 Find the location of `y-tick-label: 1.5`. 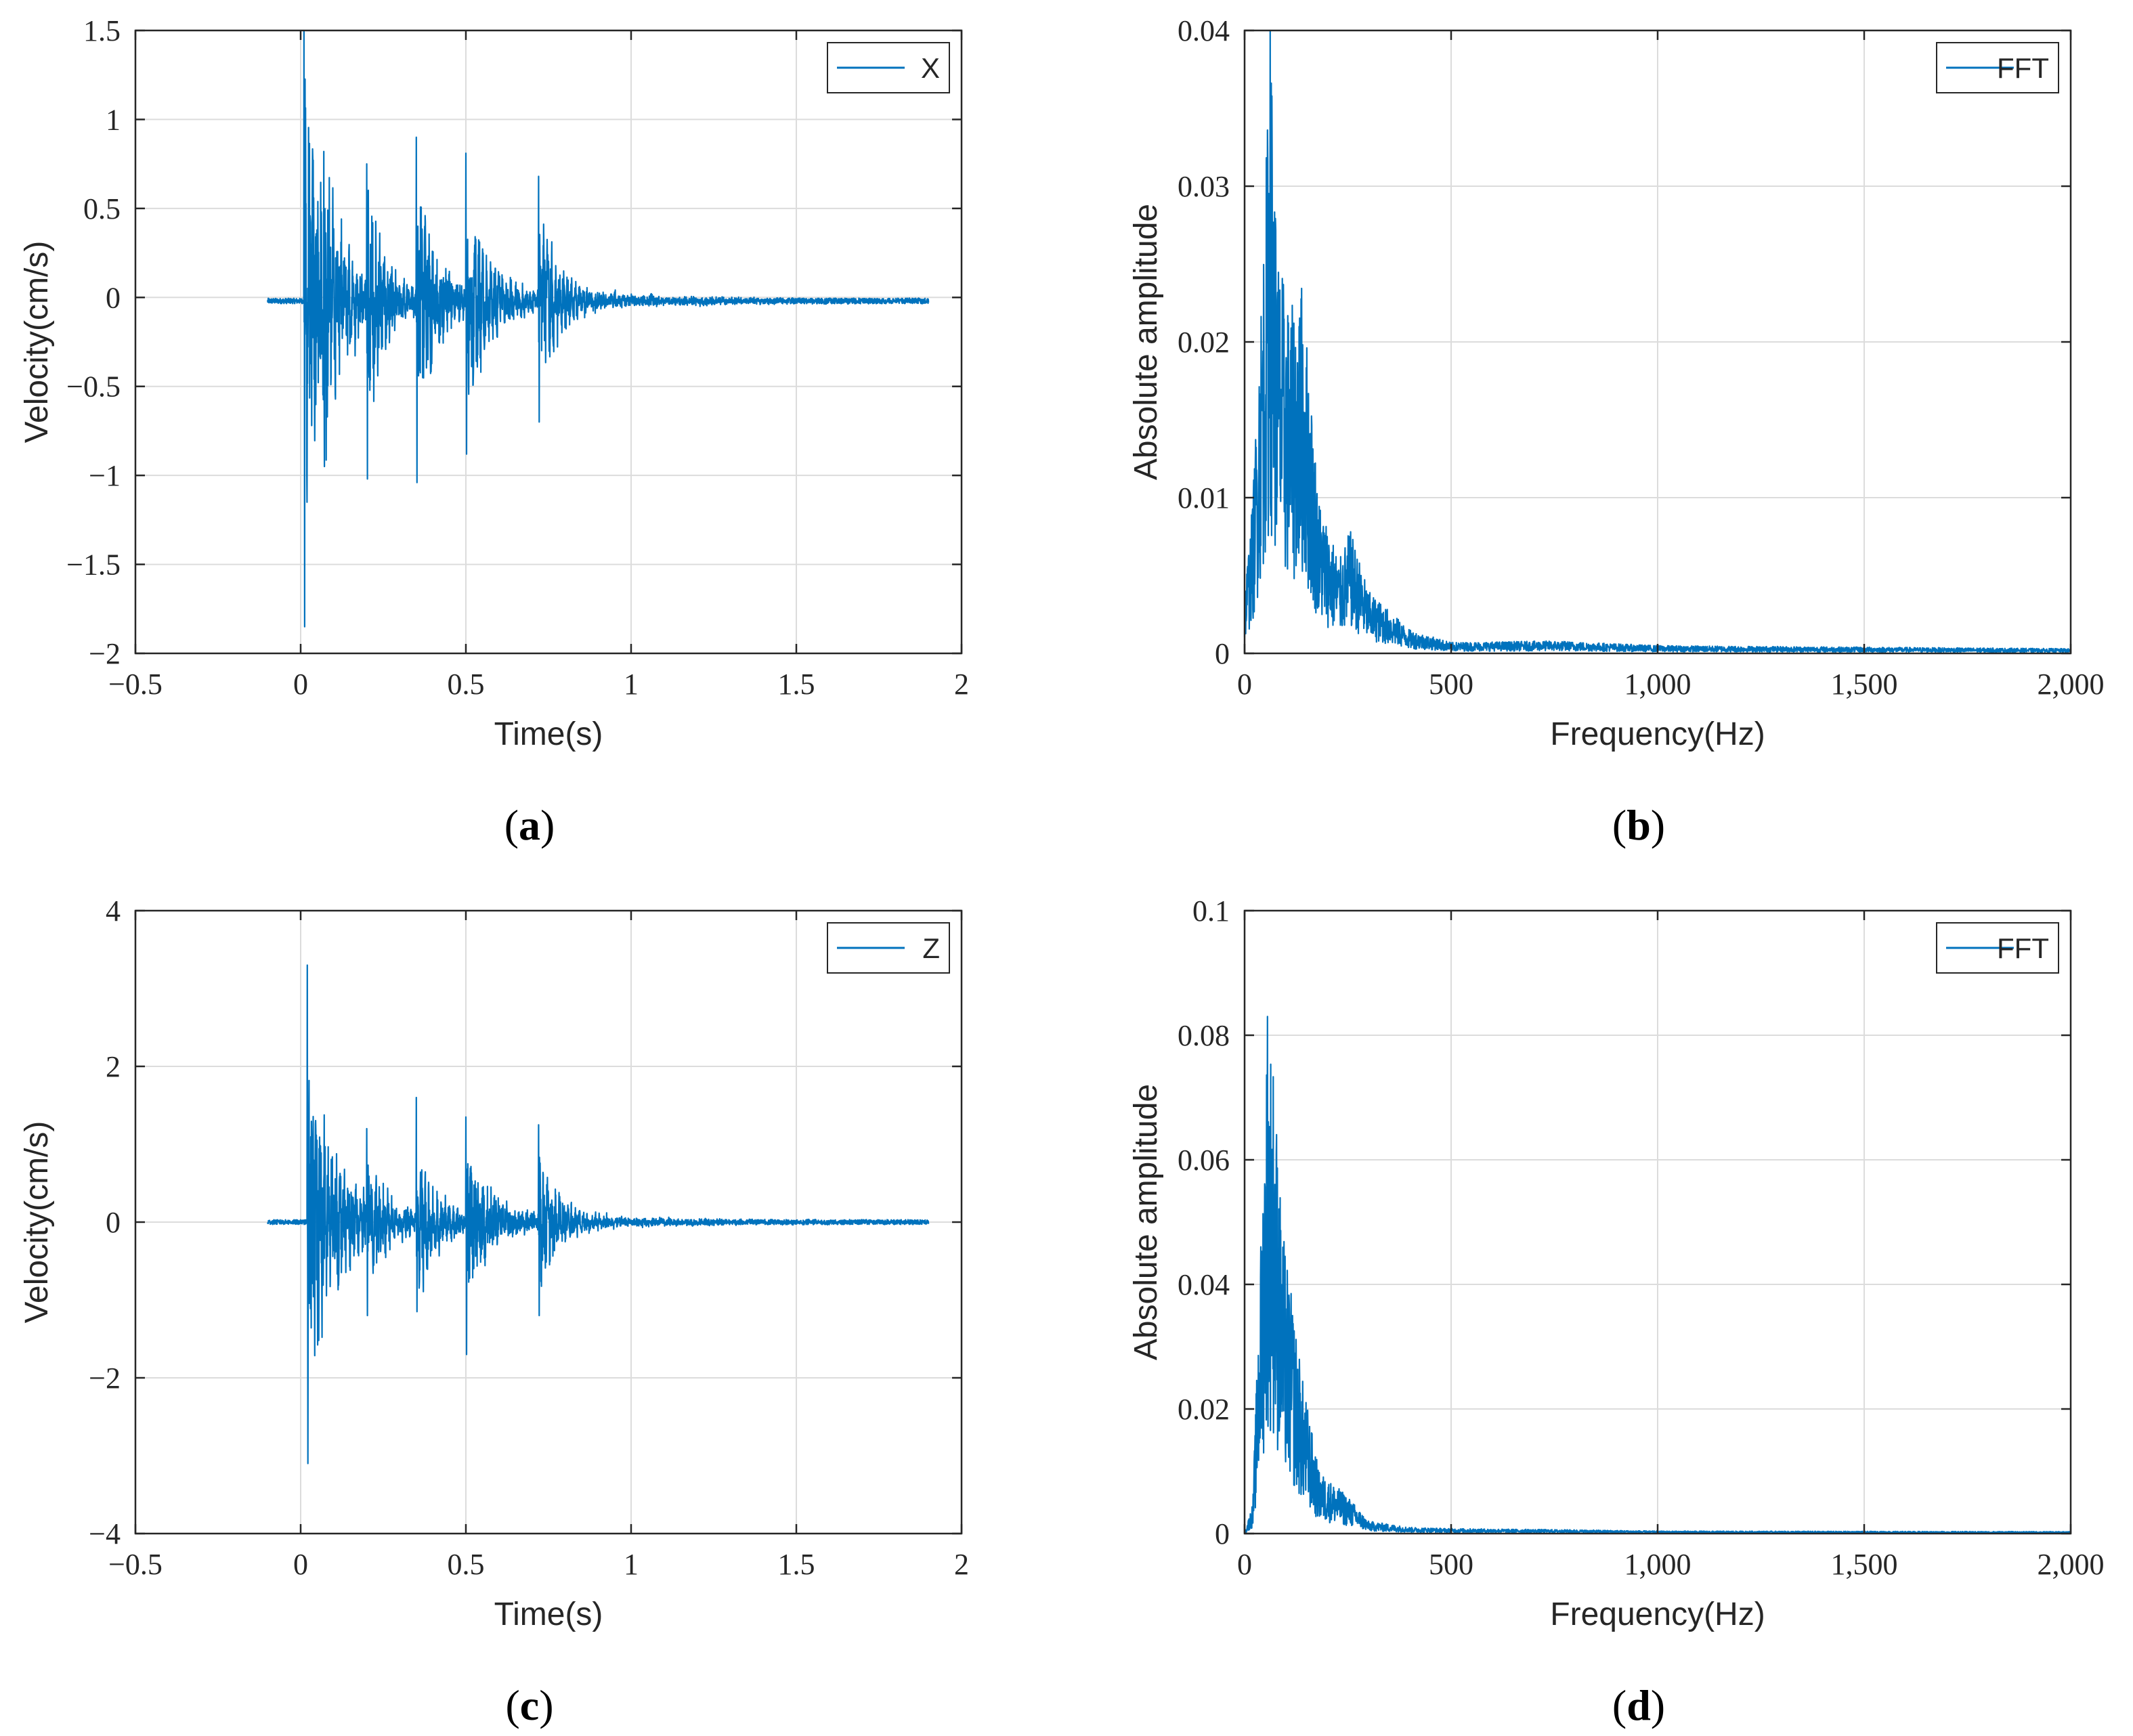

y-tick-label: 1.5 is located at coordinates (102, 30).